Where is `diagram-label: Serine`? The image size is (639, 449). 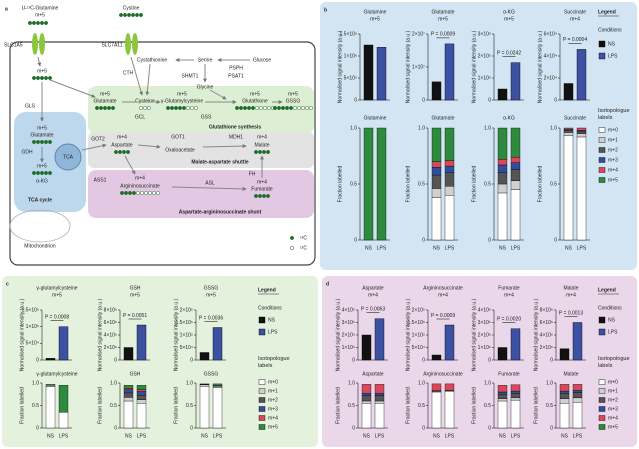 diagram-label: Serine is located at coordinates (205, 60).